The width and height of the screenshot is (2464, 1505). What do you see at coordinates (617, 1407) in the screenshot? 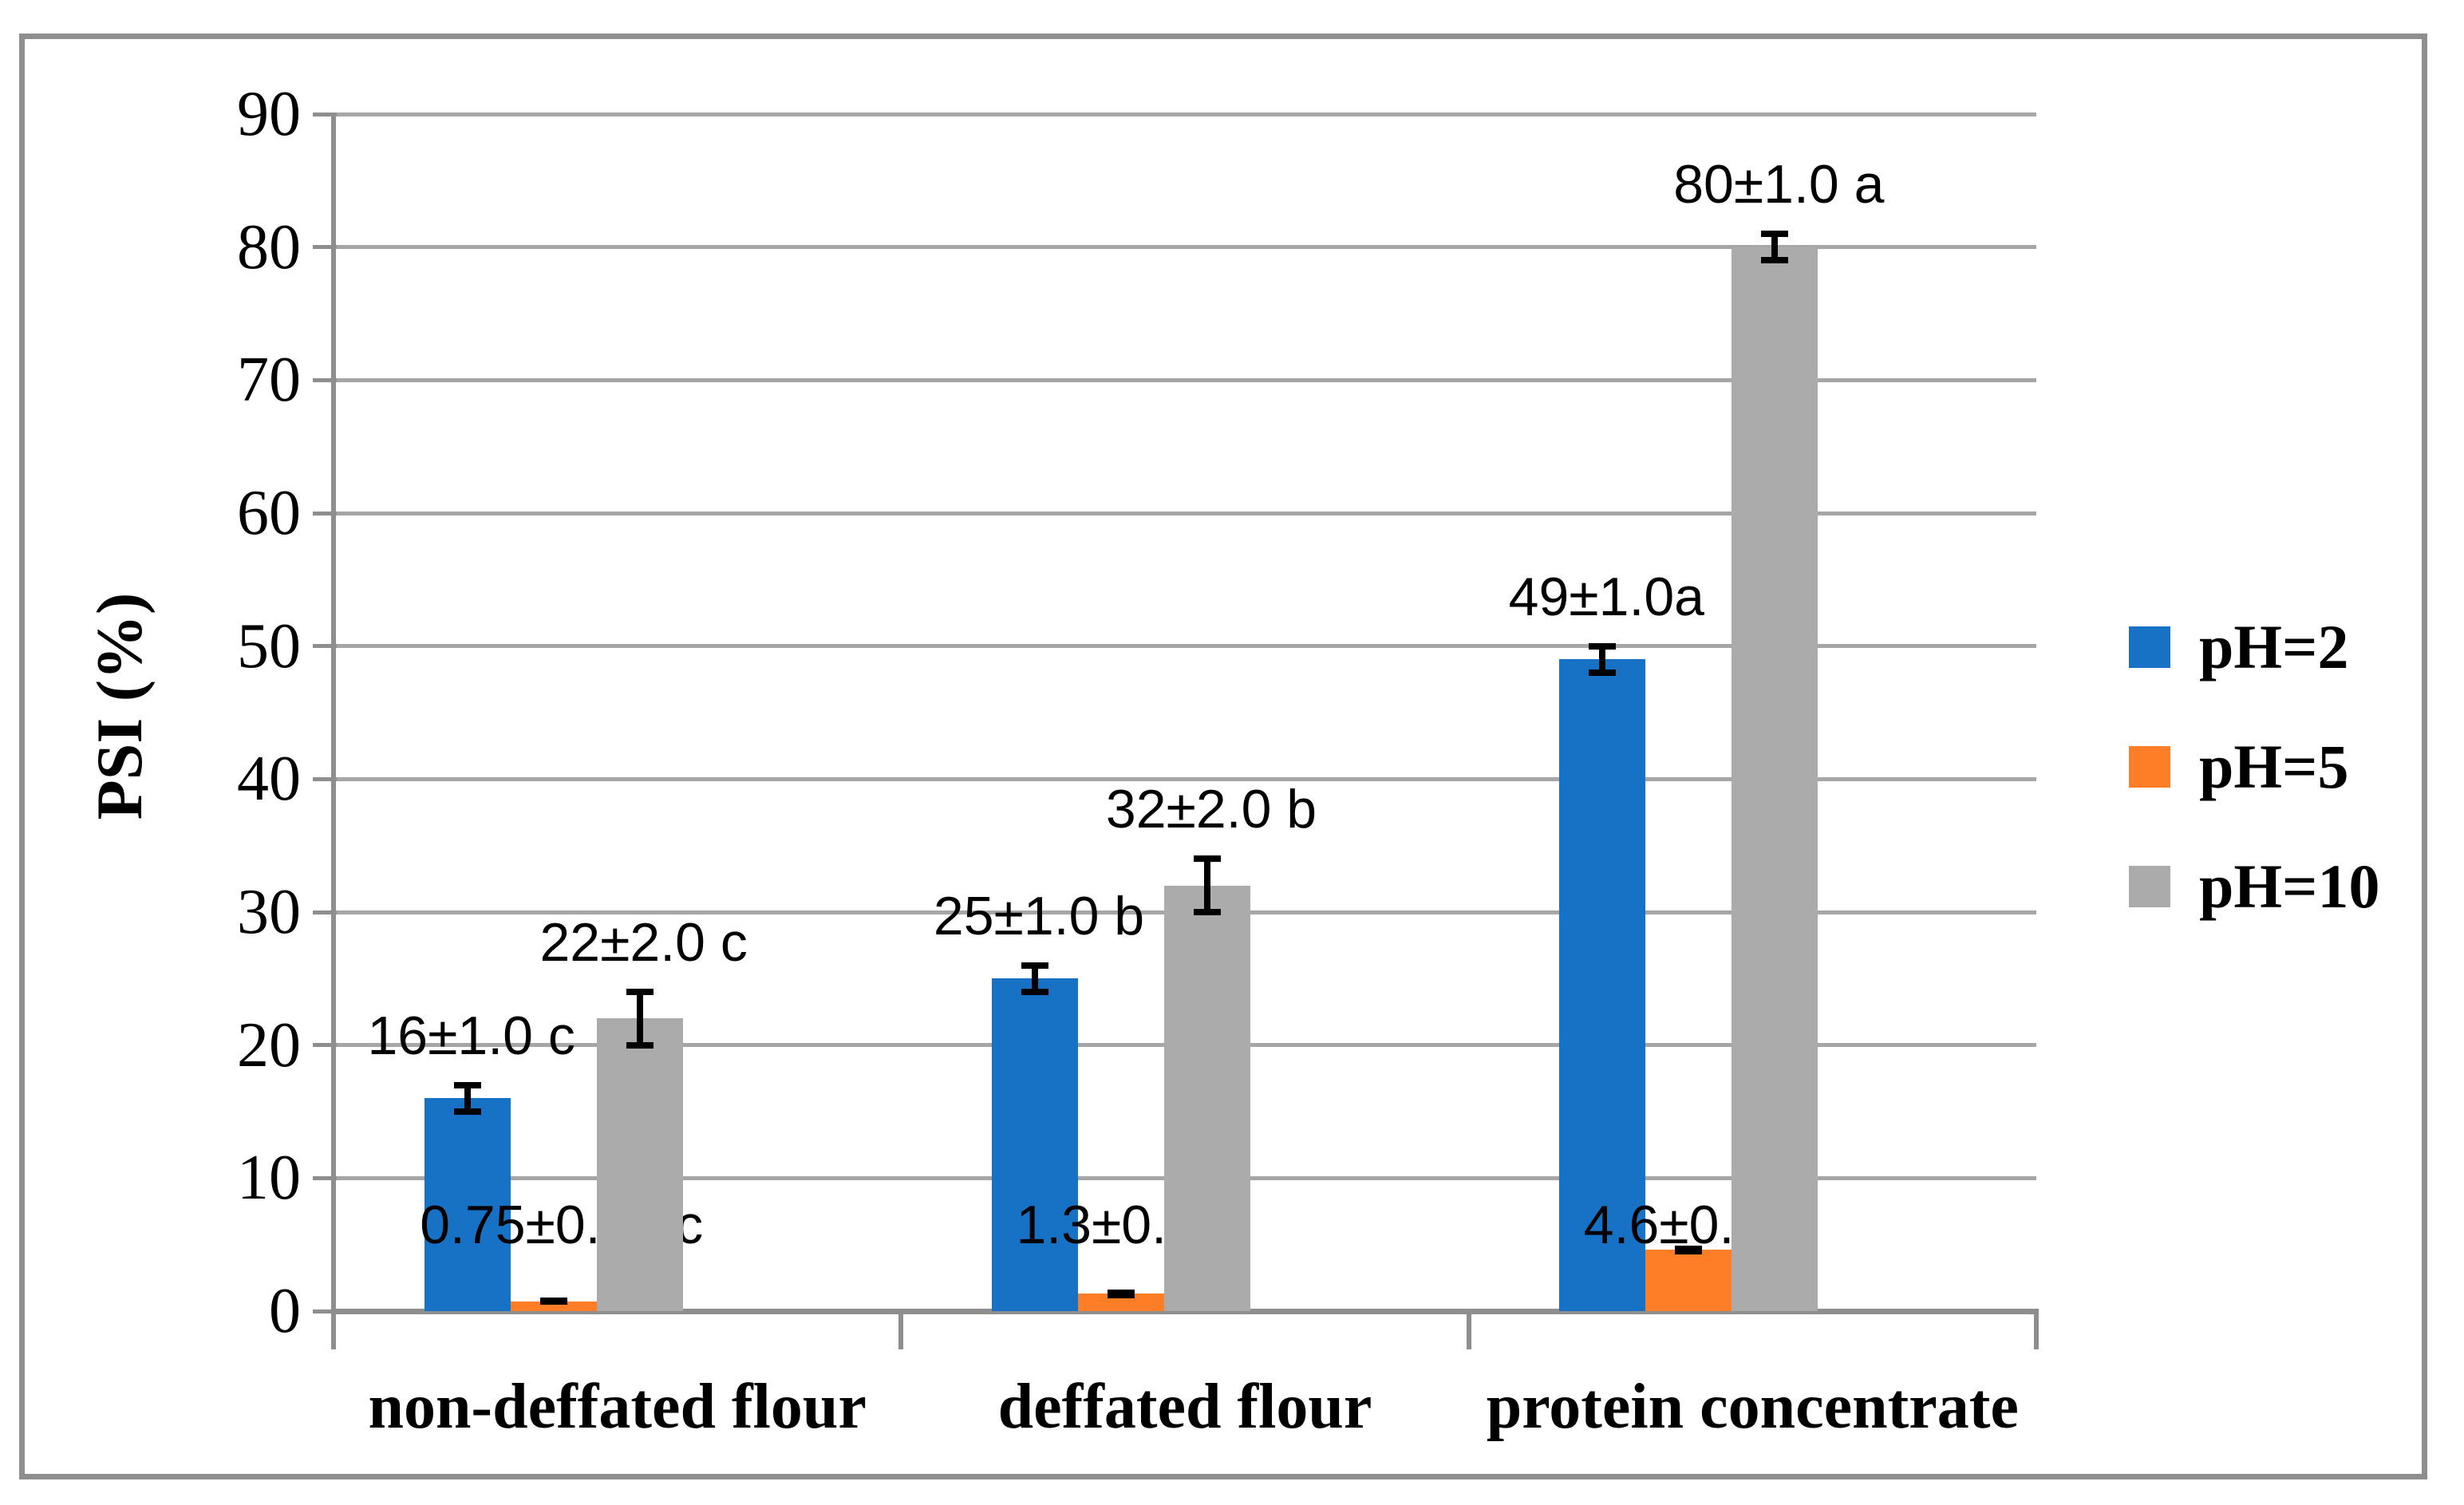
I see `category-label-0: non-deffated flour` at bounding box center [617, 1407].